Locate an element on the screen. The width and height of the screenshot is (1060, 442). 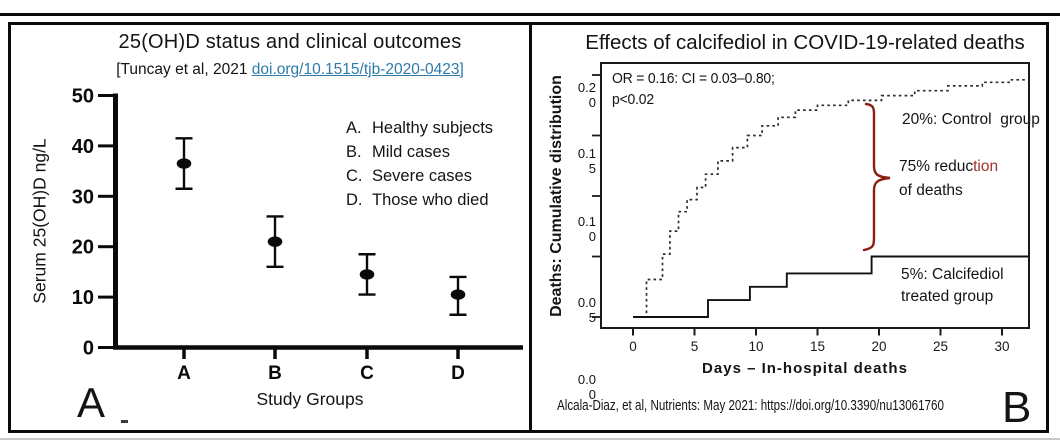
panel-b-x-axis-label: Days – In-hospital deaths is located at coordinates (805, 368).